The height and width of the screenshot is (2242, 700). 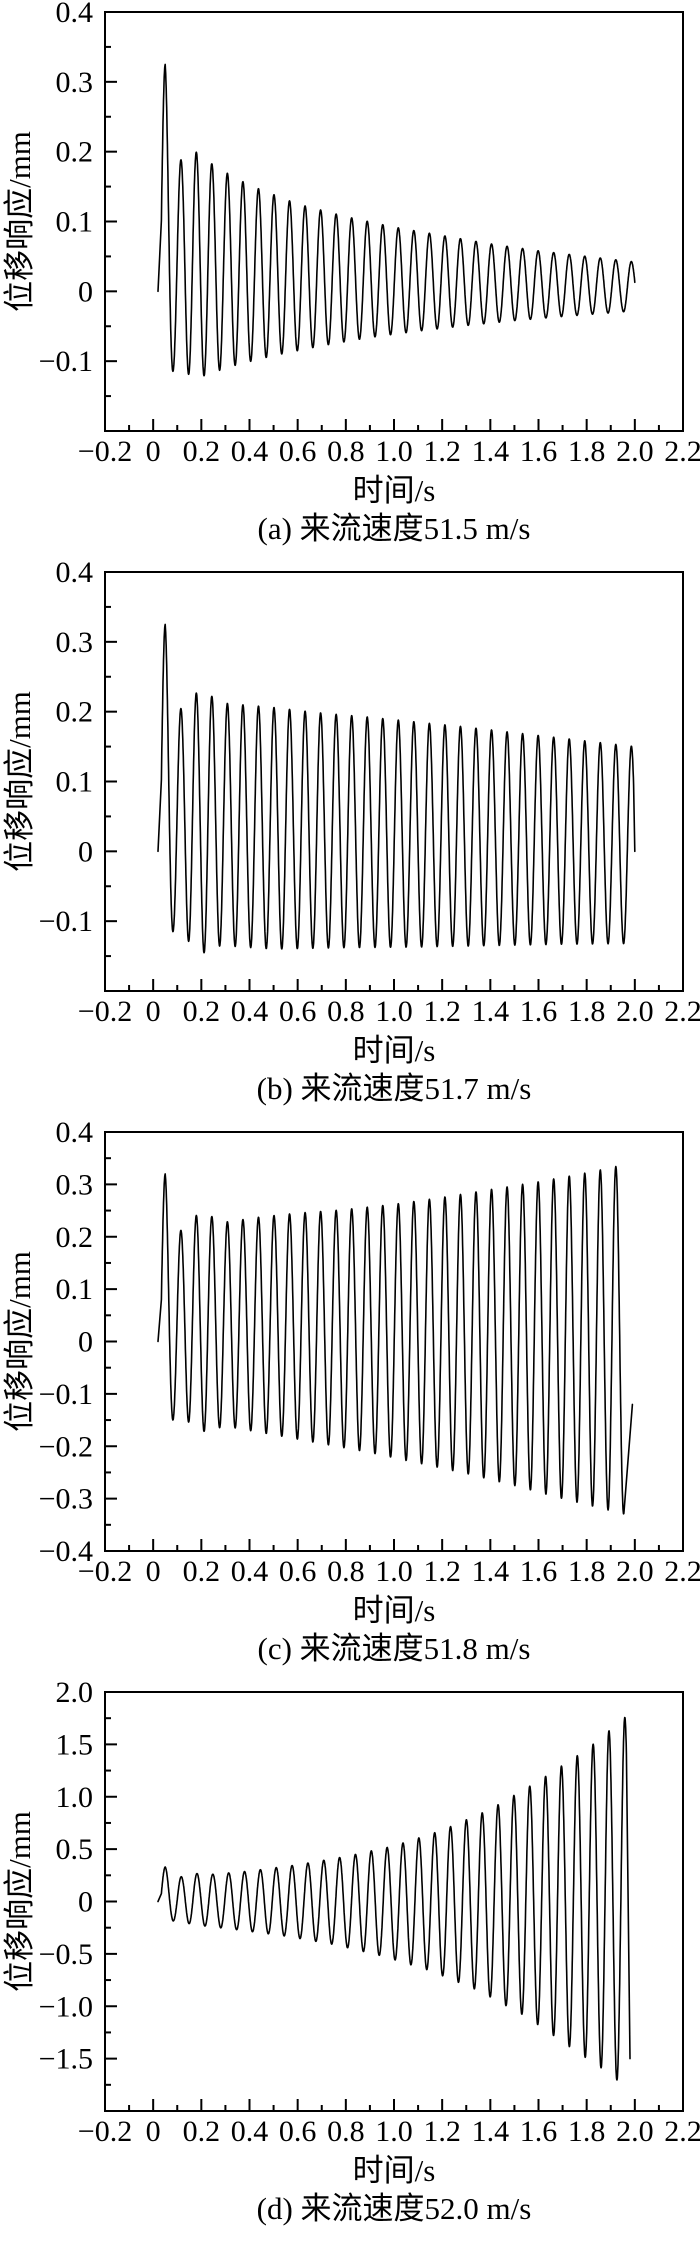 What do you see at coordinates (394, 2208) in the screenshot?
I see `chart-caption-d: (d) 来流速度52.0 m/s` at bounding box center [394, 2208].